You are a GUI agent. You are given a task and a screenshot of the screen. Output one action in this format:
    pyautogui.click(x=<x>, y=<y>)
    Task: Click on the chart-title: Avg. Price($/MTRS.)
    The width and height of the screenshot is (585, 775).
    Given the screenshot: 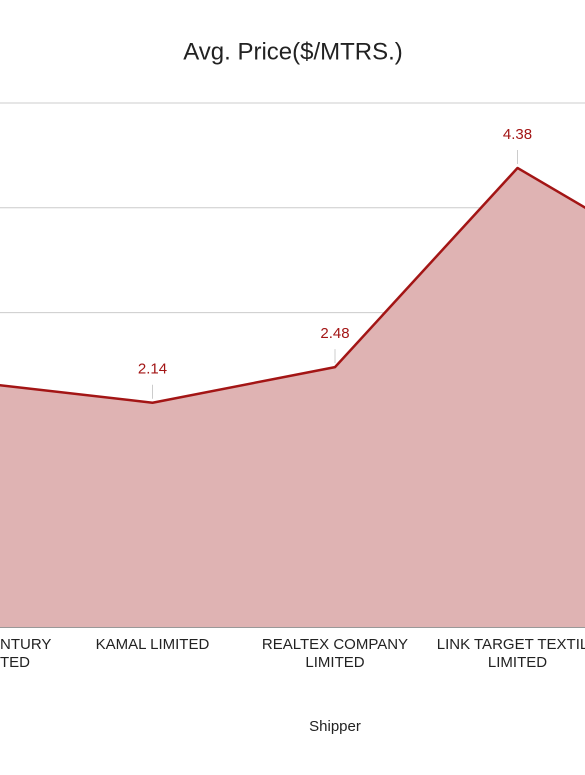 What is the action you would take?
    pyautogui.click(x=293, y=51)
    